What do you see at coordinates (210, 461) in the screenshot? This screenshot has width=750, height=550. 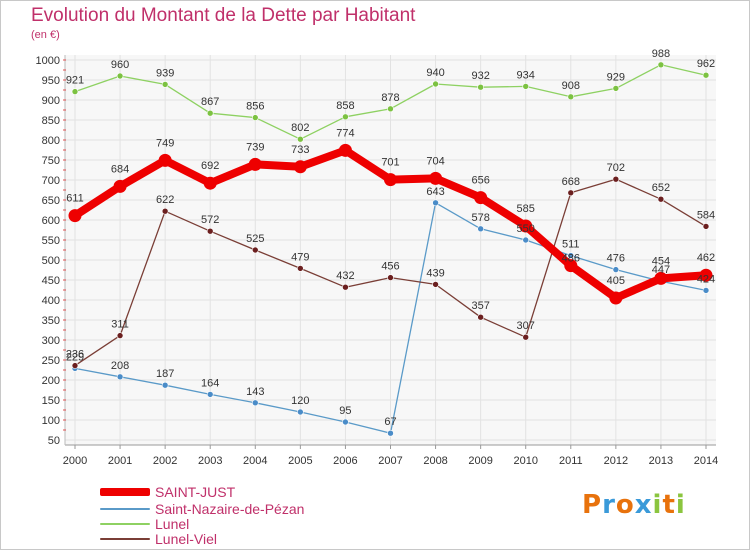 I see `x-tick-label: 2003` at bounding box center [210, 461].